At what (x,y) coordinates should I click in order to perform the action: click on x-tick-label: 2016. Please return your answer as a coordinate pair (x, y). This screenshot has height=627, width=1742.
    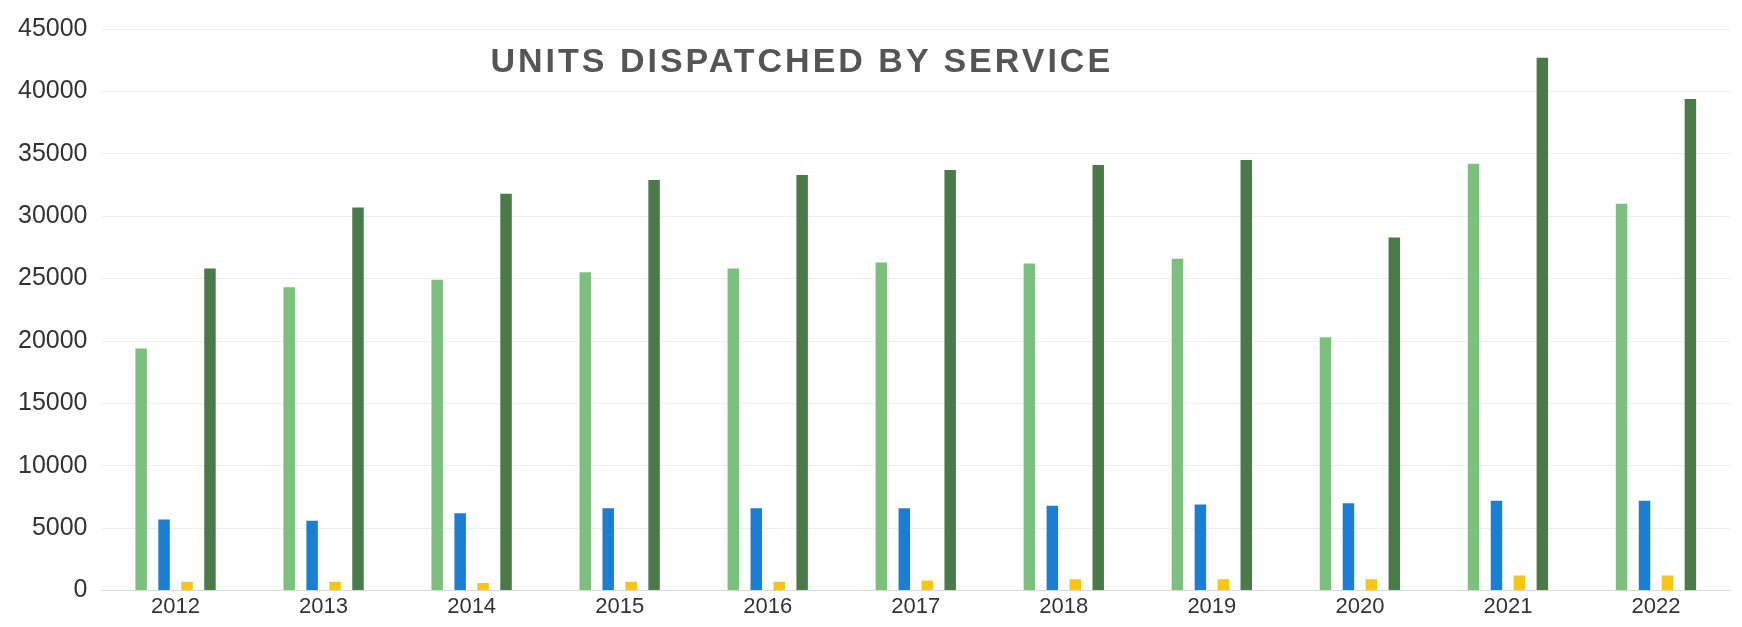
    Looking at the image, I should click on (768, 605).